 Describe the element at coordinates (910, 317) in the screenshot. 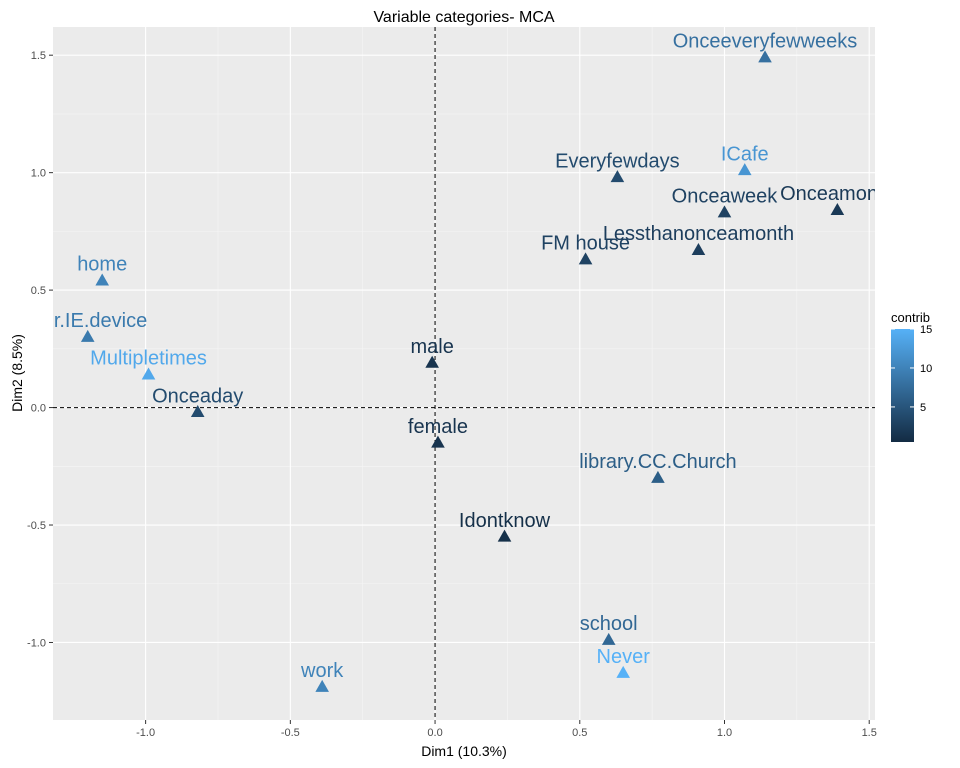

I see `legend-title: contrib` at that location.